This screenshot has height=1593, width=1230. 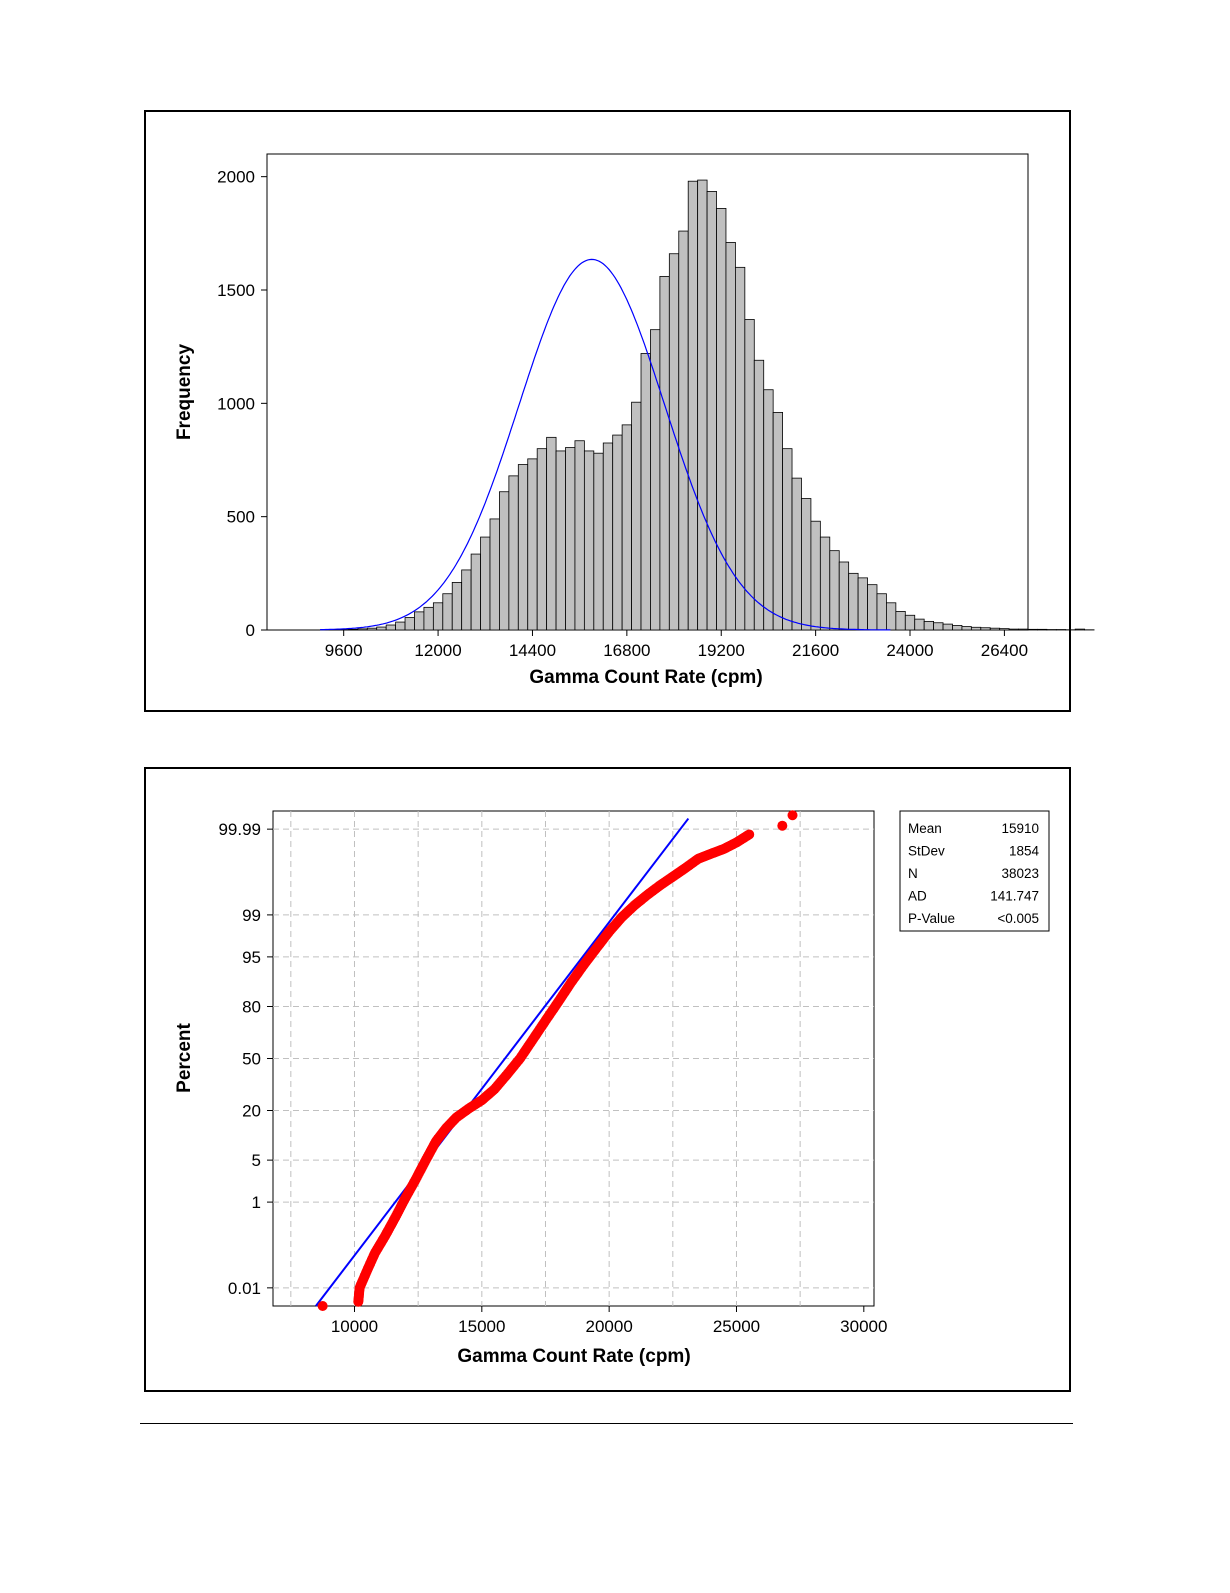 I want to click on x-tick-label: 26400, so click(x=1004, y=650).